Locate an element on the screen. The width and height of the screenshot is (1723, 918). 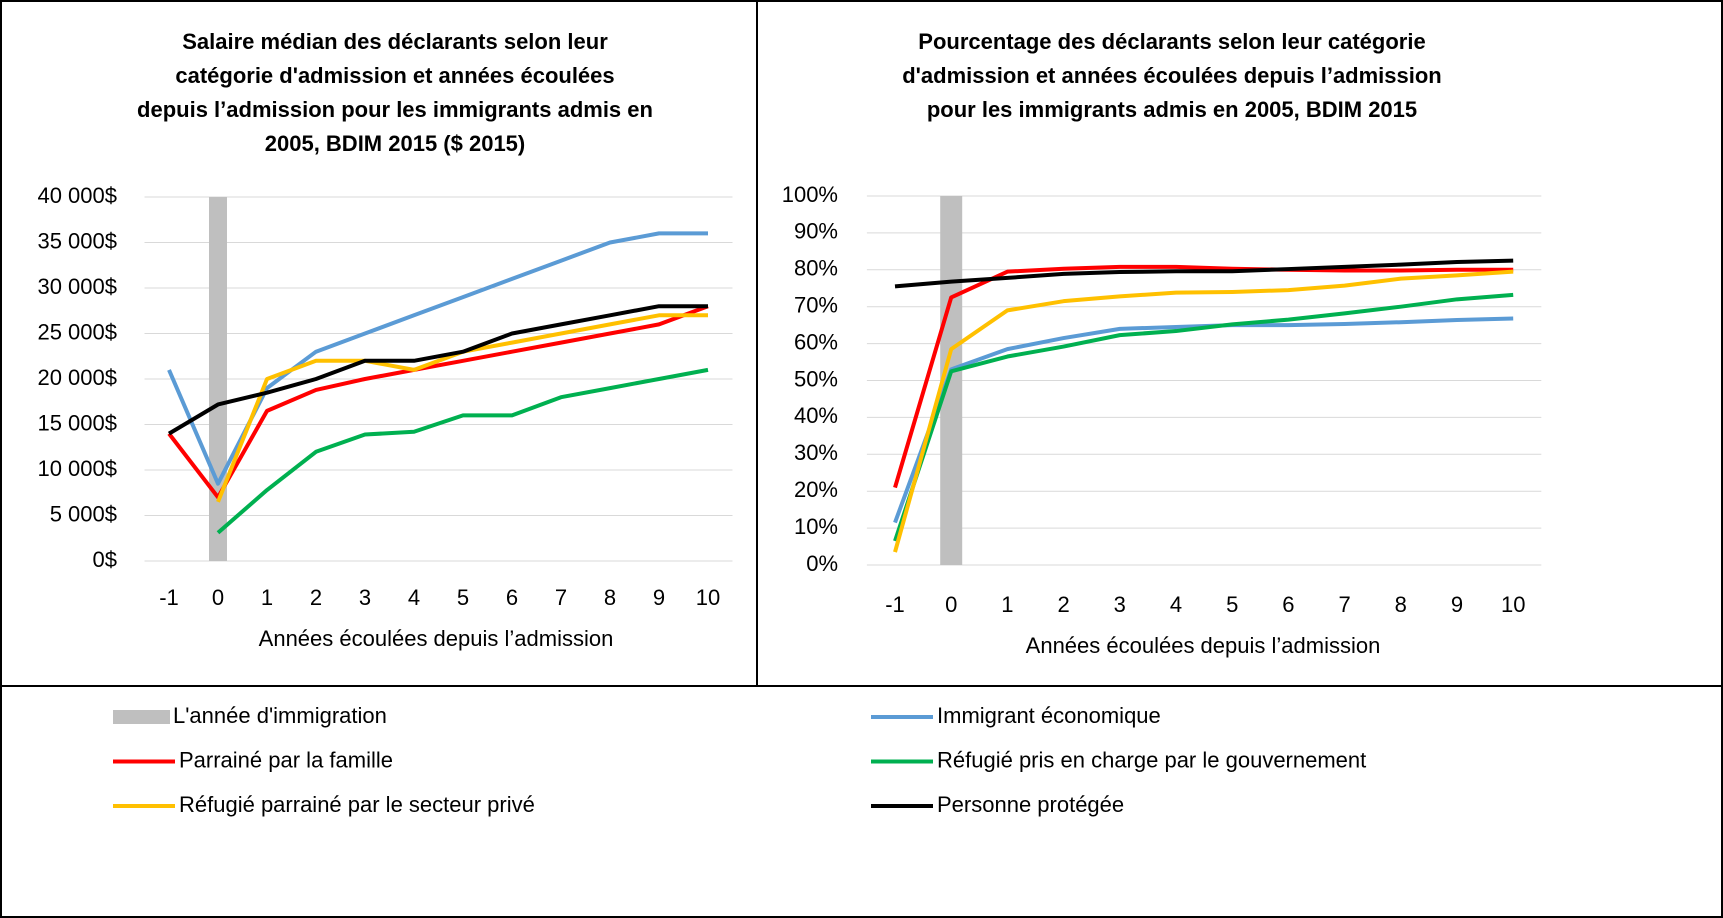
chart-title: Salaire médian des déclarants selon leur is located at coordinates (395, 41).